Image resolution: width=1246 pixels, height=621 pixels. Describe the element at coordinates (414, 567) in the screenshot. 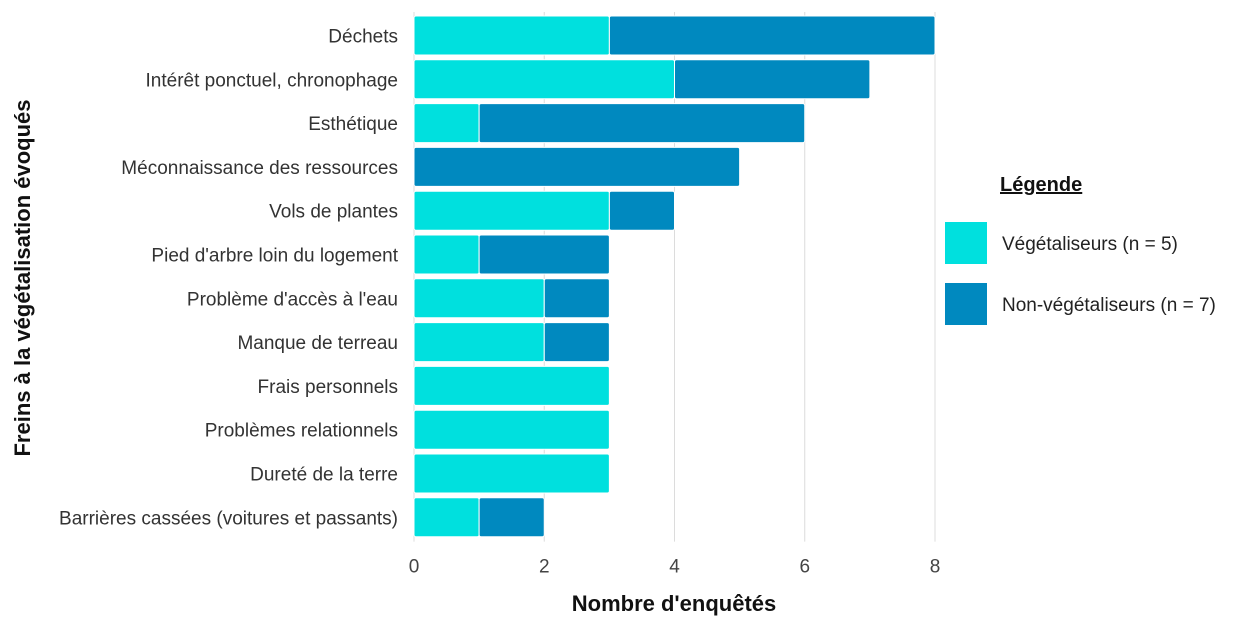

I see `x-tick-label: 0` at that location.